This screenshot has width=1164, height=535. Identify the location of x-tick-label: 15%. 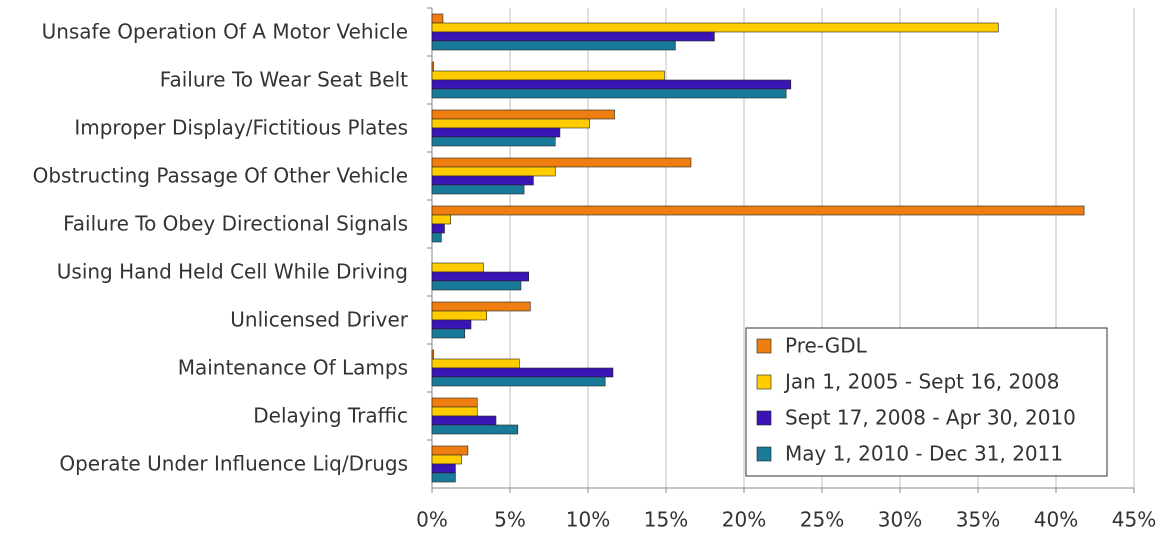
(666, 520).